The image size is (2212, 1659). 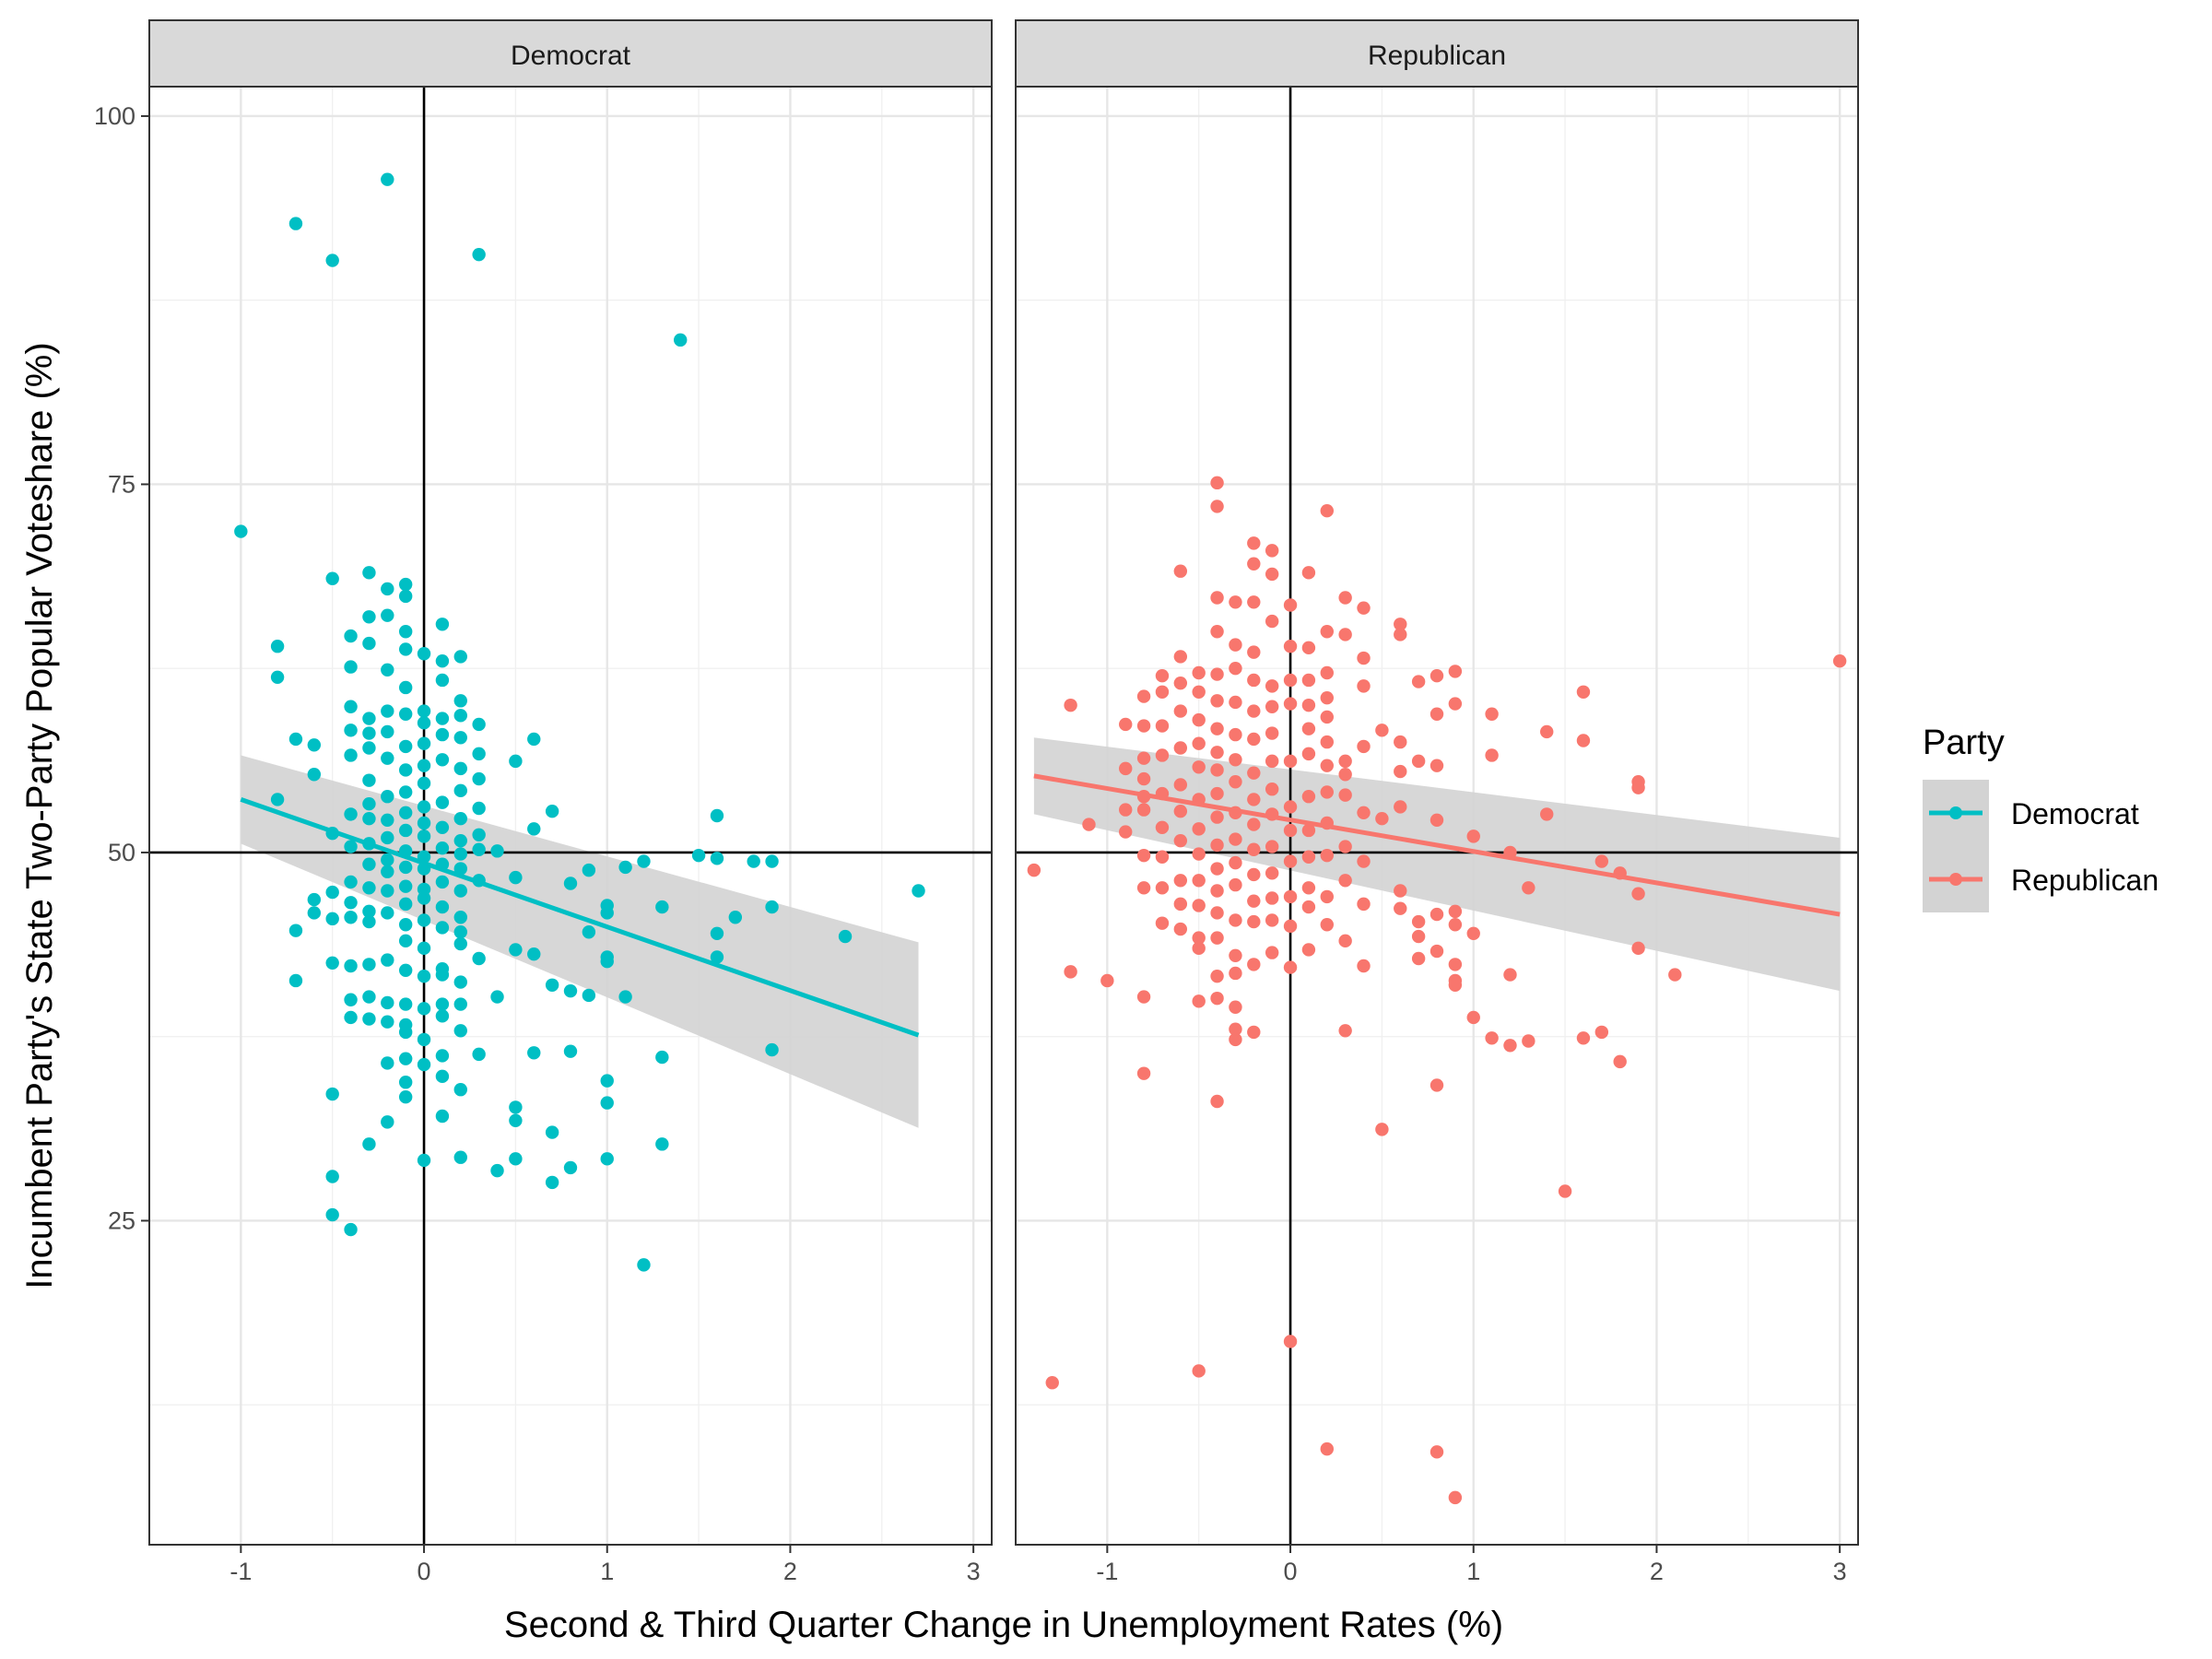 I want to click on legend-title: Party, so click(x=1964, y=743).